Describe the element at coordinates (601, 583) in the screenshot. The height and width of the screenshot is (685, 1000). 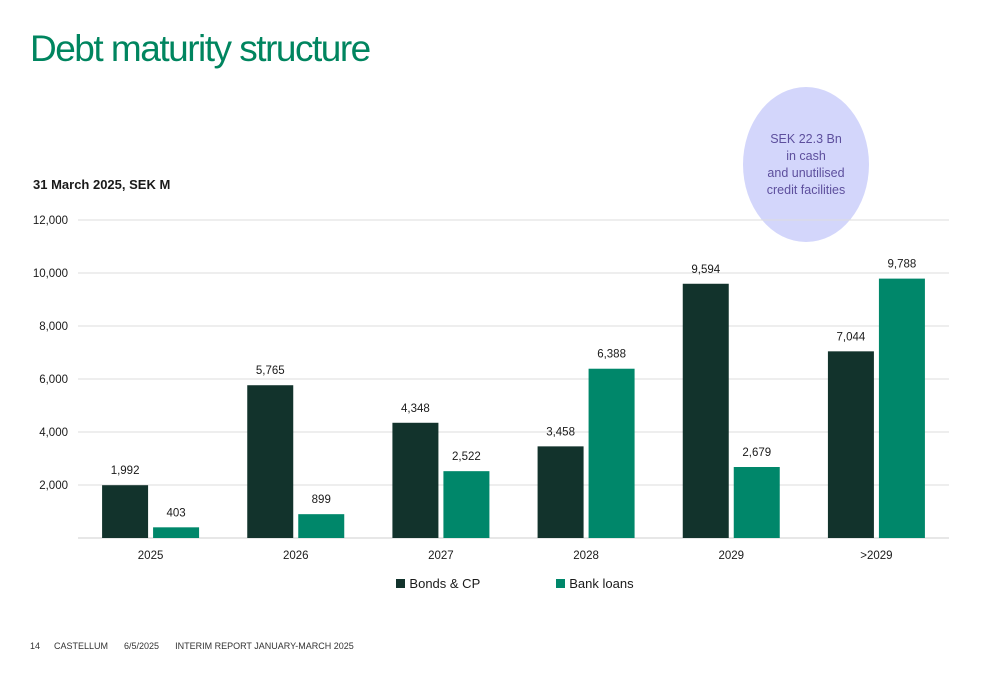
I see `legend-label-bank-loans: Bank loans` at that location.